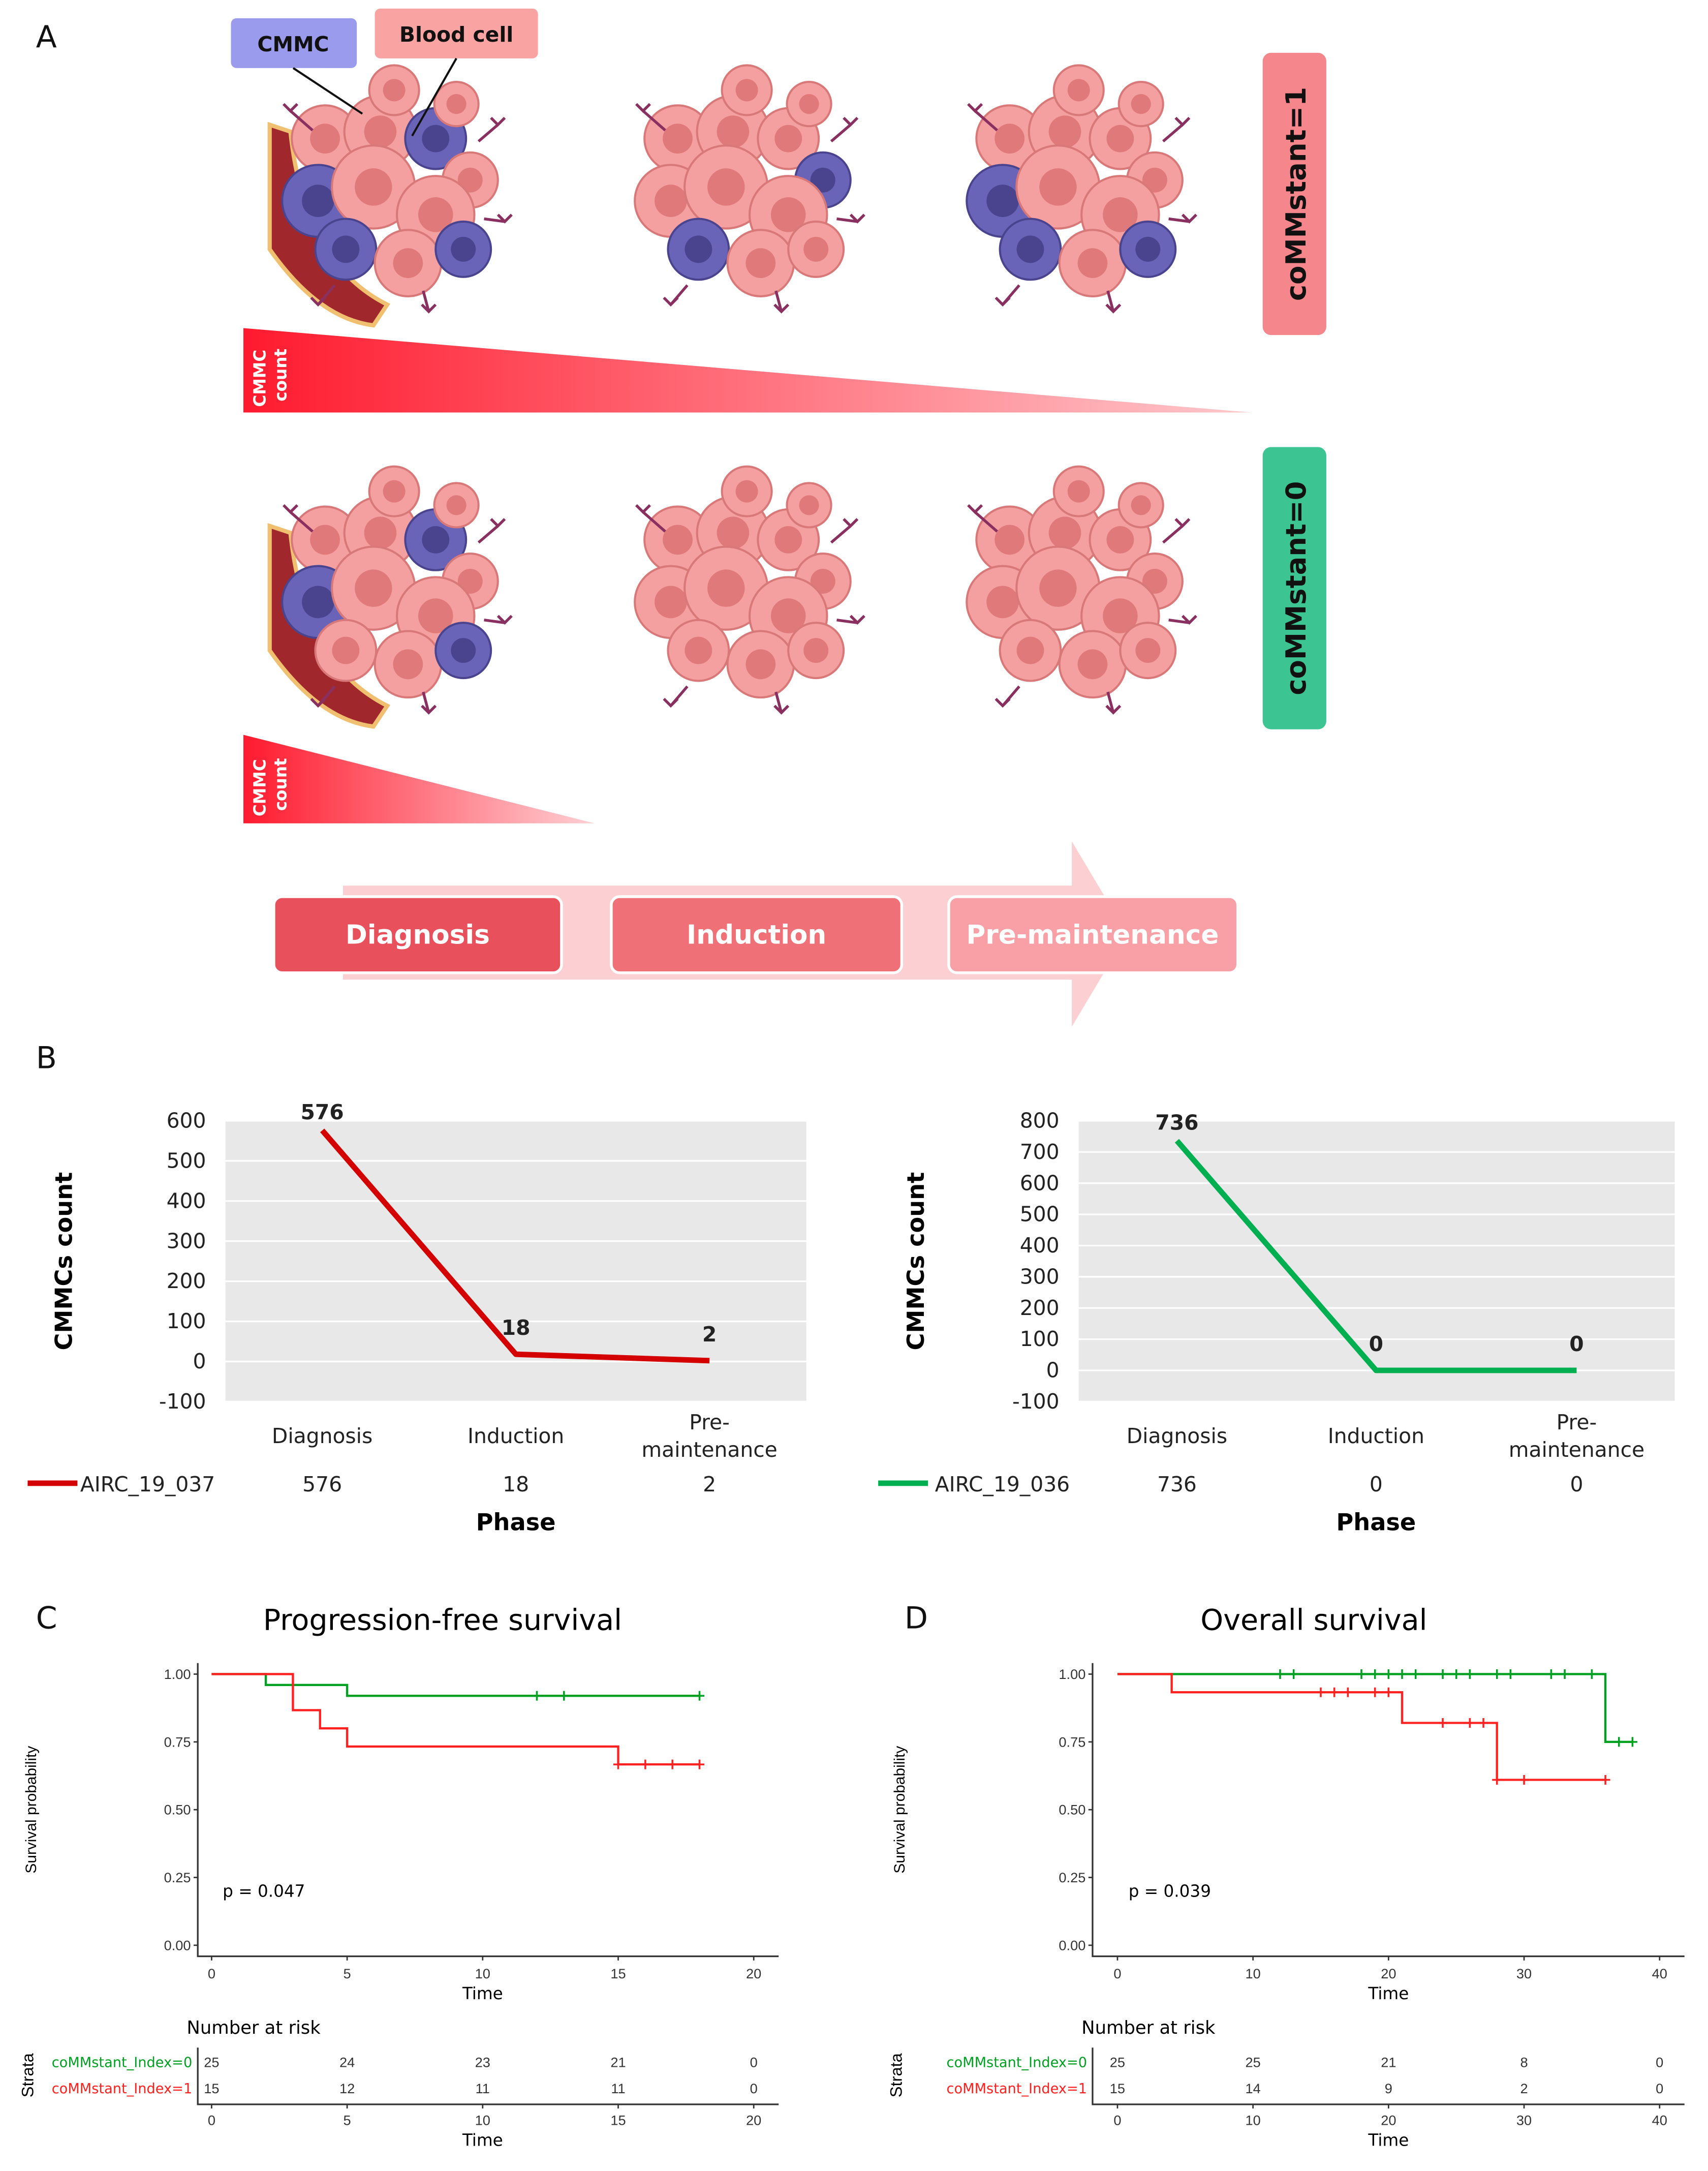  I want to click on p-value: p = 0.047, so click(264, 1891).